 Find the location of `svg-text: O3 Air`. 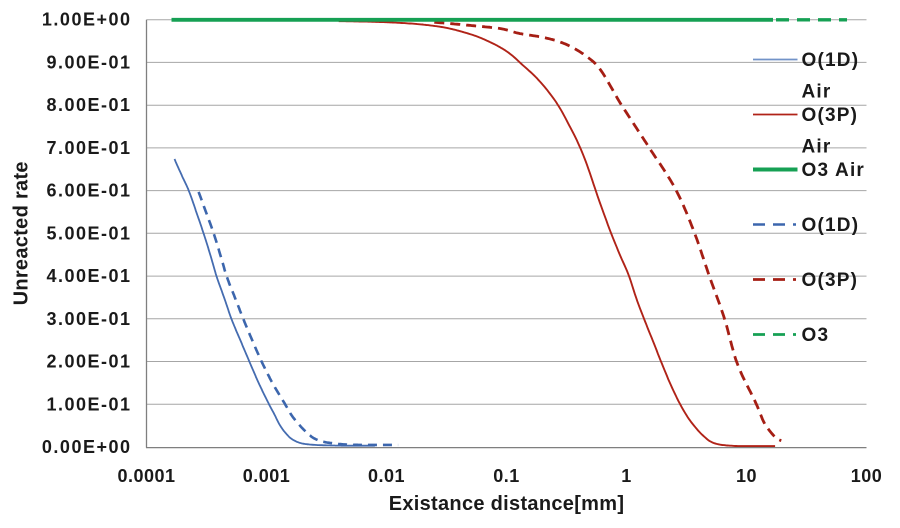

svg-text: O3 Air is located at coordinates (834, 170).